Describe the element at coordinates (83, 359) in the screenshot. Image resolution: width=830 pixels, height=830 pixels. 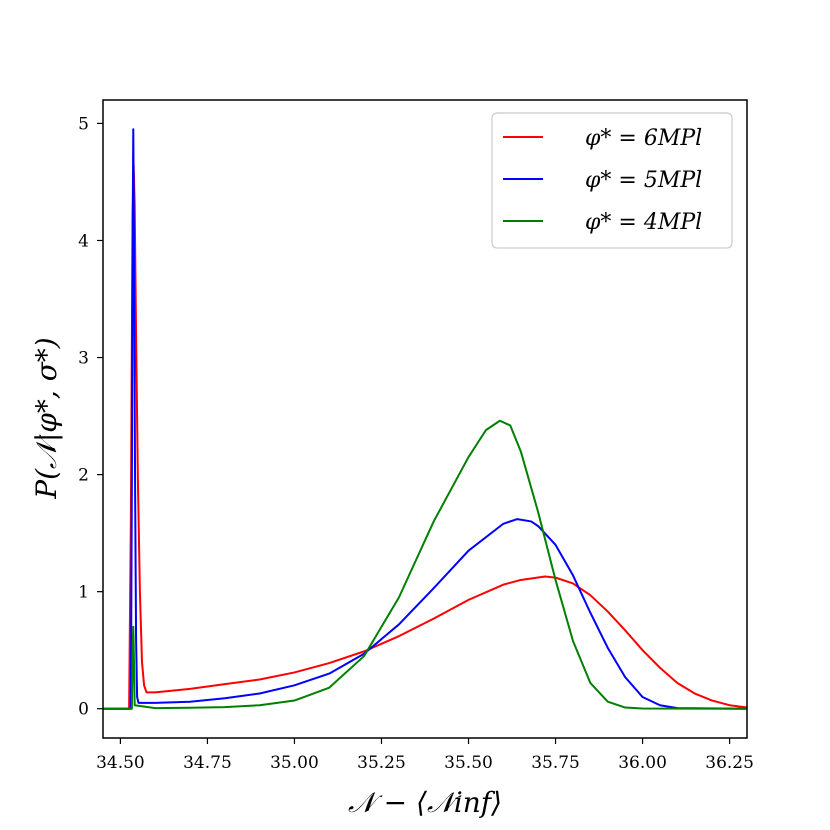
I see `y-tick-label: 3` at that location.